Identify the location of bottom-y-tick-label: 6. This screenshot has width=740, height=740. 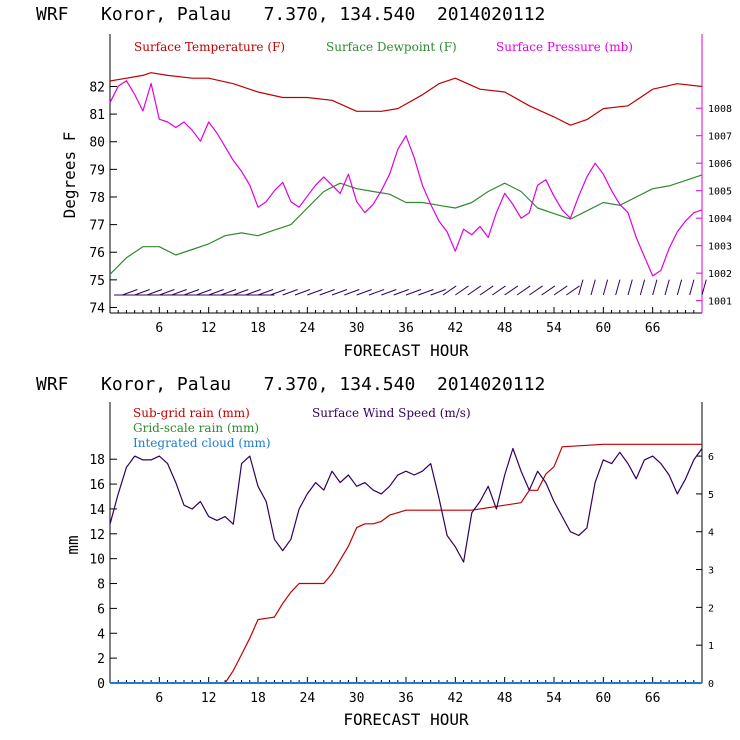
(101, 609).